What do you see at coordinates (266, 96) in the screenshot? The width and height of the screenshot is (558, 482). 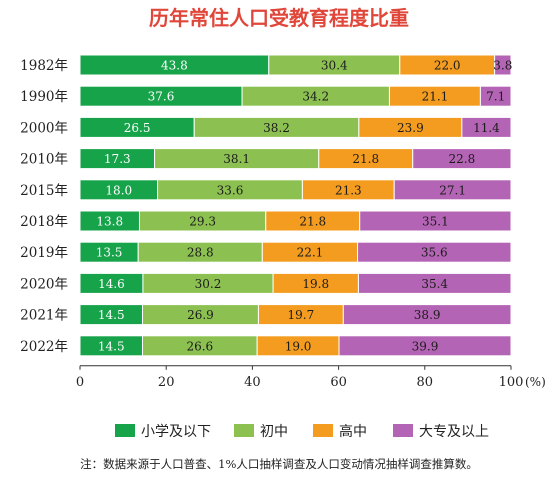 I see `bar-row: 1990年 37.6 34.2 21.1 7.1` at bounding box center [266, 96].